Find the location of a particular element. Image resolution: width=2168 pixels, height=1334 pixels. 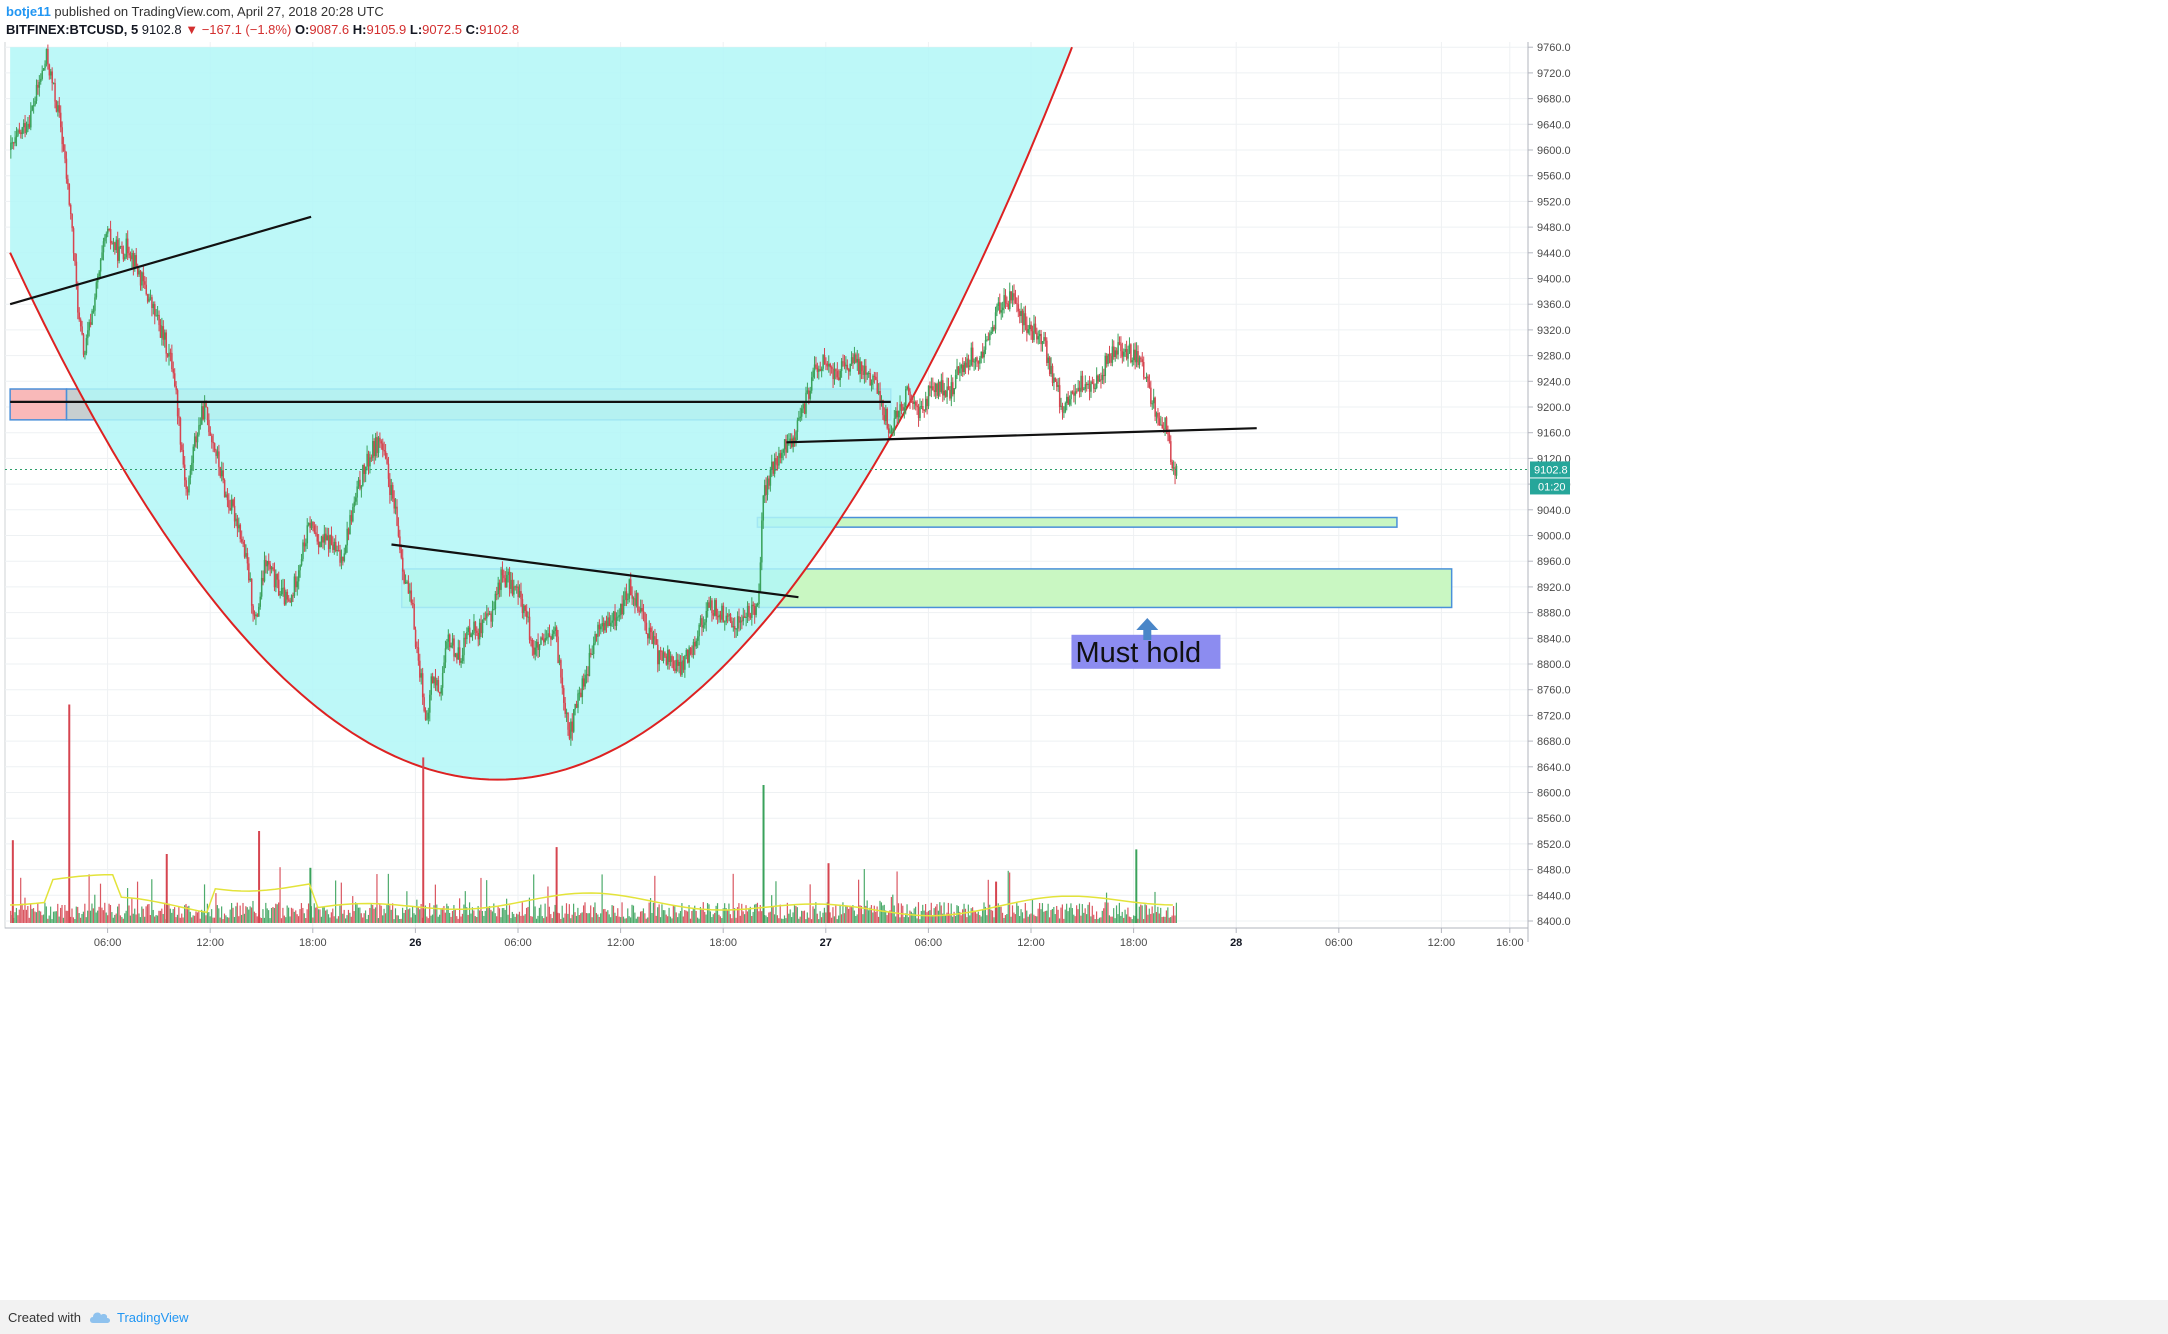

volume-spike is located at coordinates (69, 813).